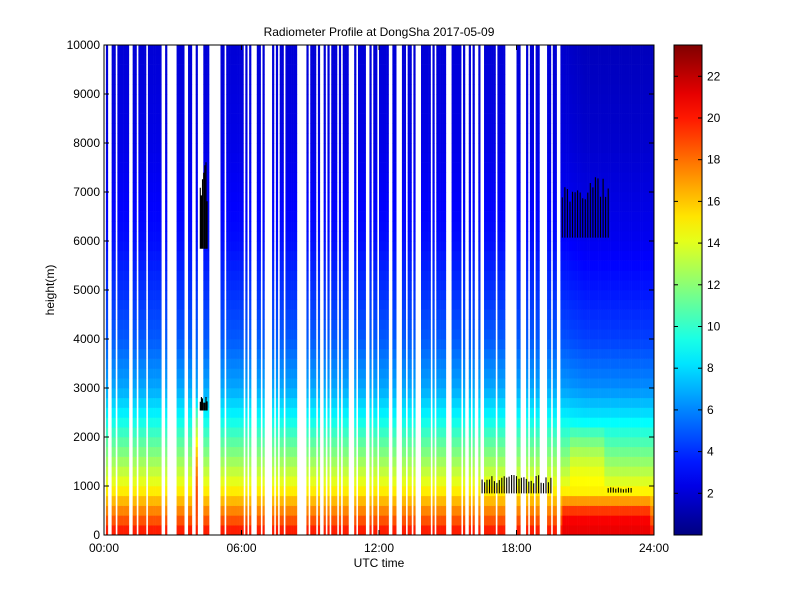 The width and height of the screenshot is (801, 600). Describe the element at coordinates (120, 290) in the screenshot. I see `heatmap-column` at that location.